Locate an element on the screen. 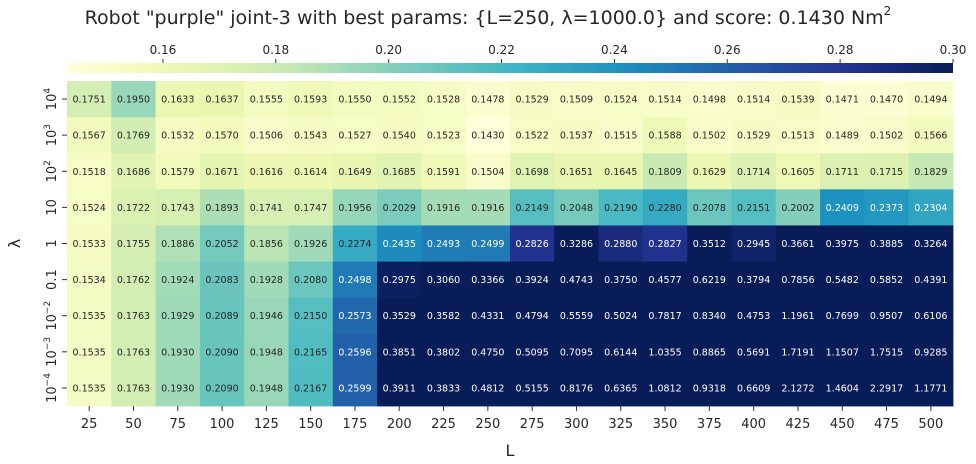 This screenshot has height=464, width=976. cell-value-label: 0.1755 is located at coordinates (133, 244).